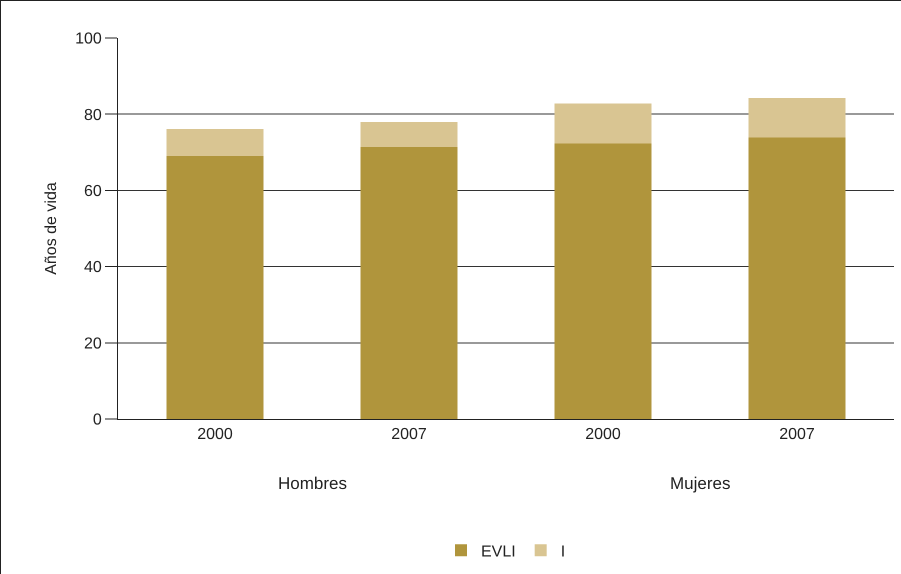 The height and width of the screenshot is (574, 901). I want to click on y-axis-title: Años de vida, so click(51, 228).